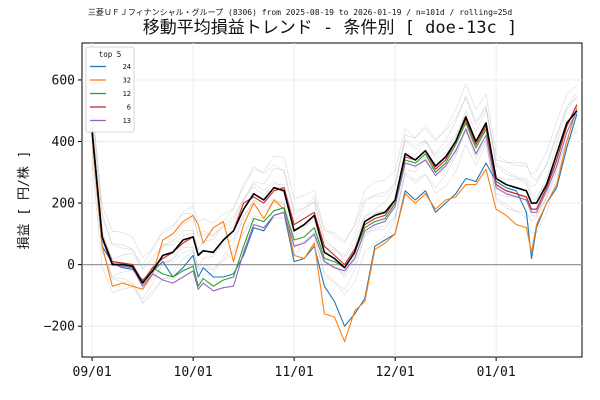  I want to click on legend-title: top 5, so click(110, 54).